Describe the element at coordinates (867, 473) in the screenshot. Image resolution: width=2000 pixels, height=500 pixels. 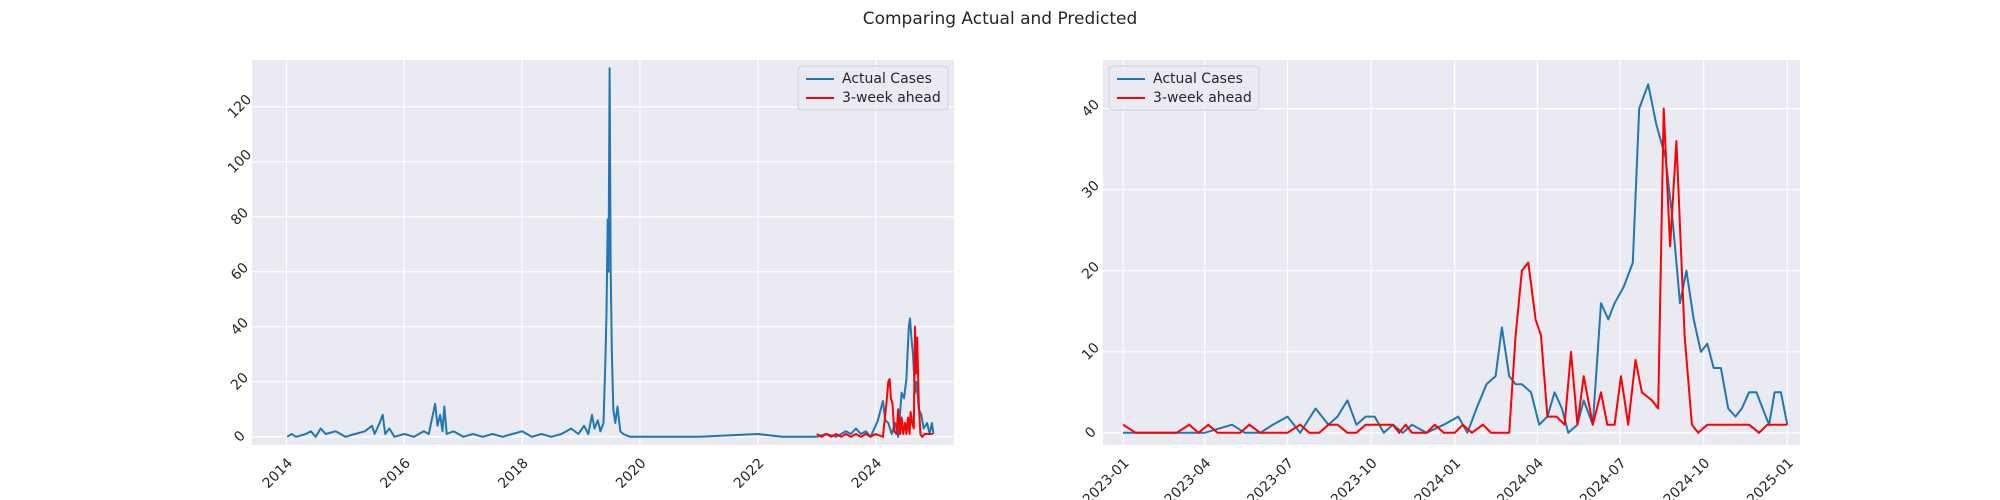
I see `x-tick-label: 2024` at that location.